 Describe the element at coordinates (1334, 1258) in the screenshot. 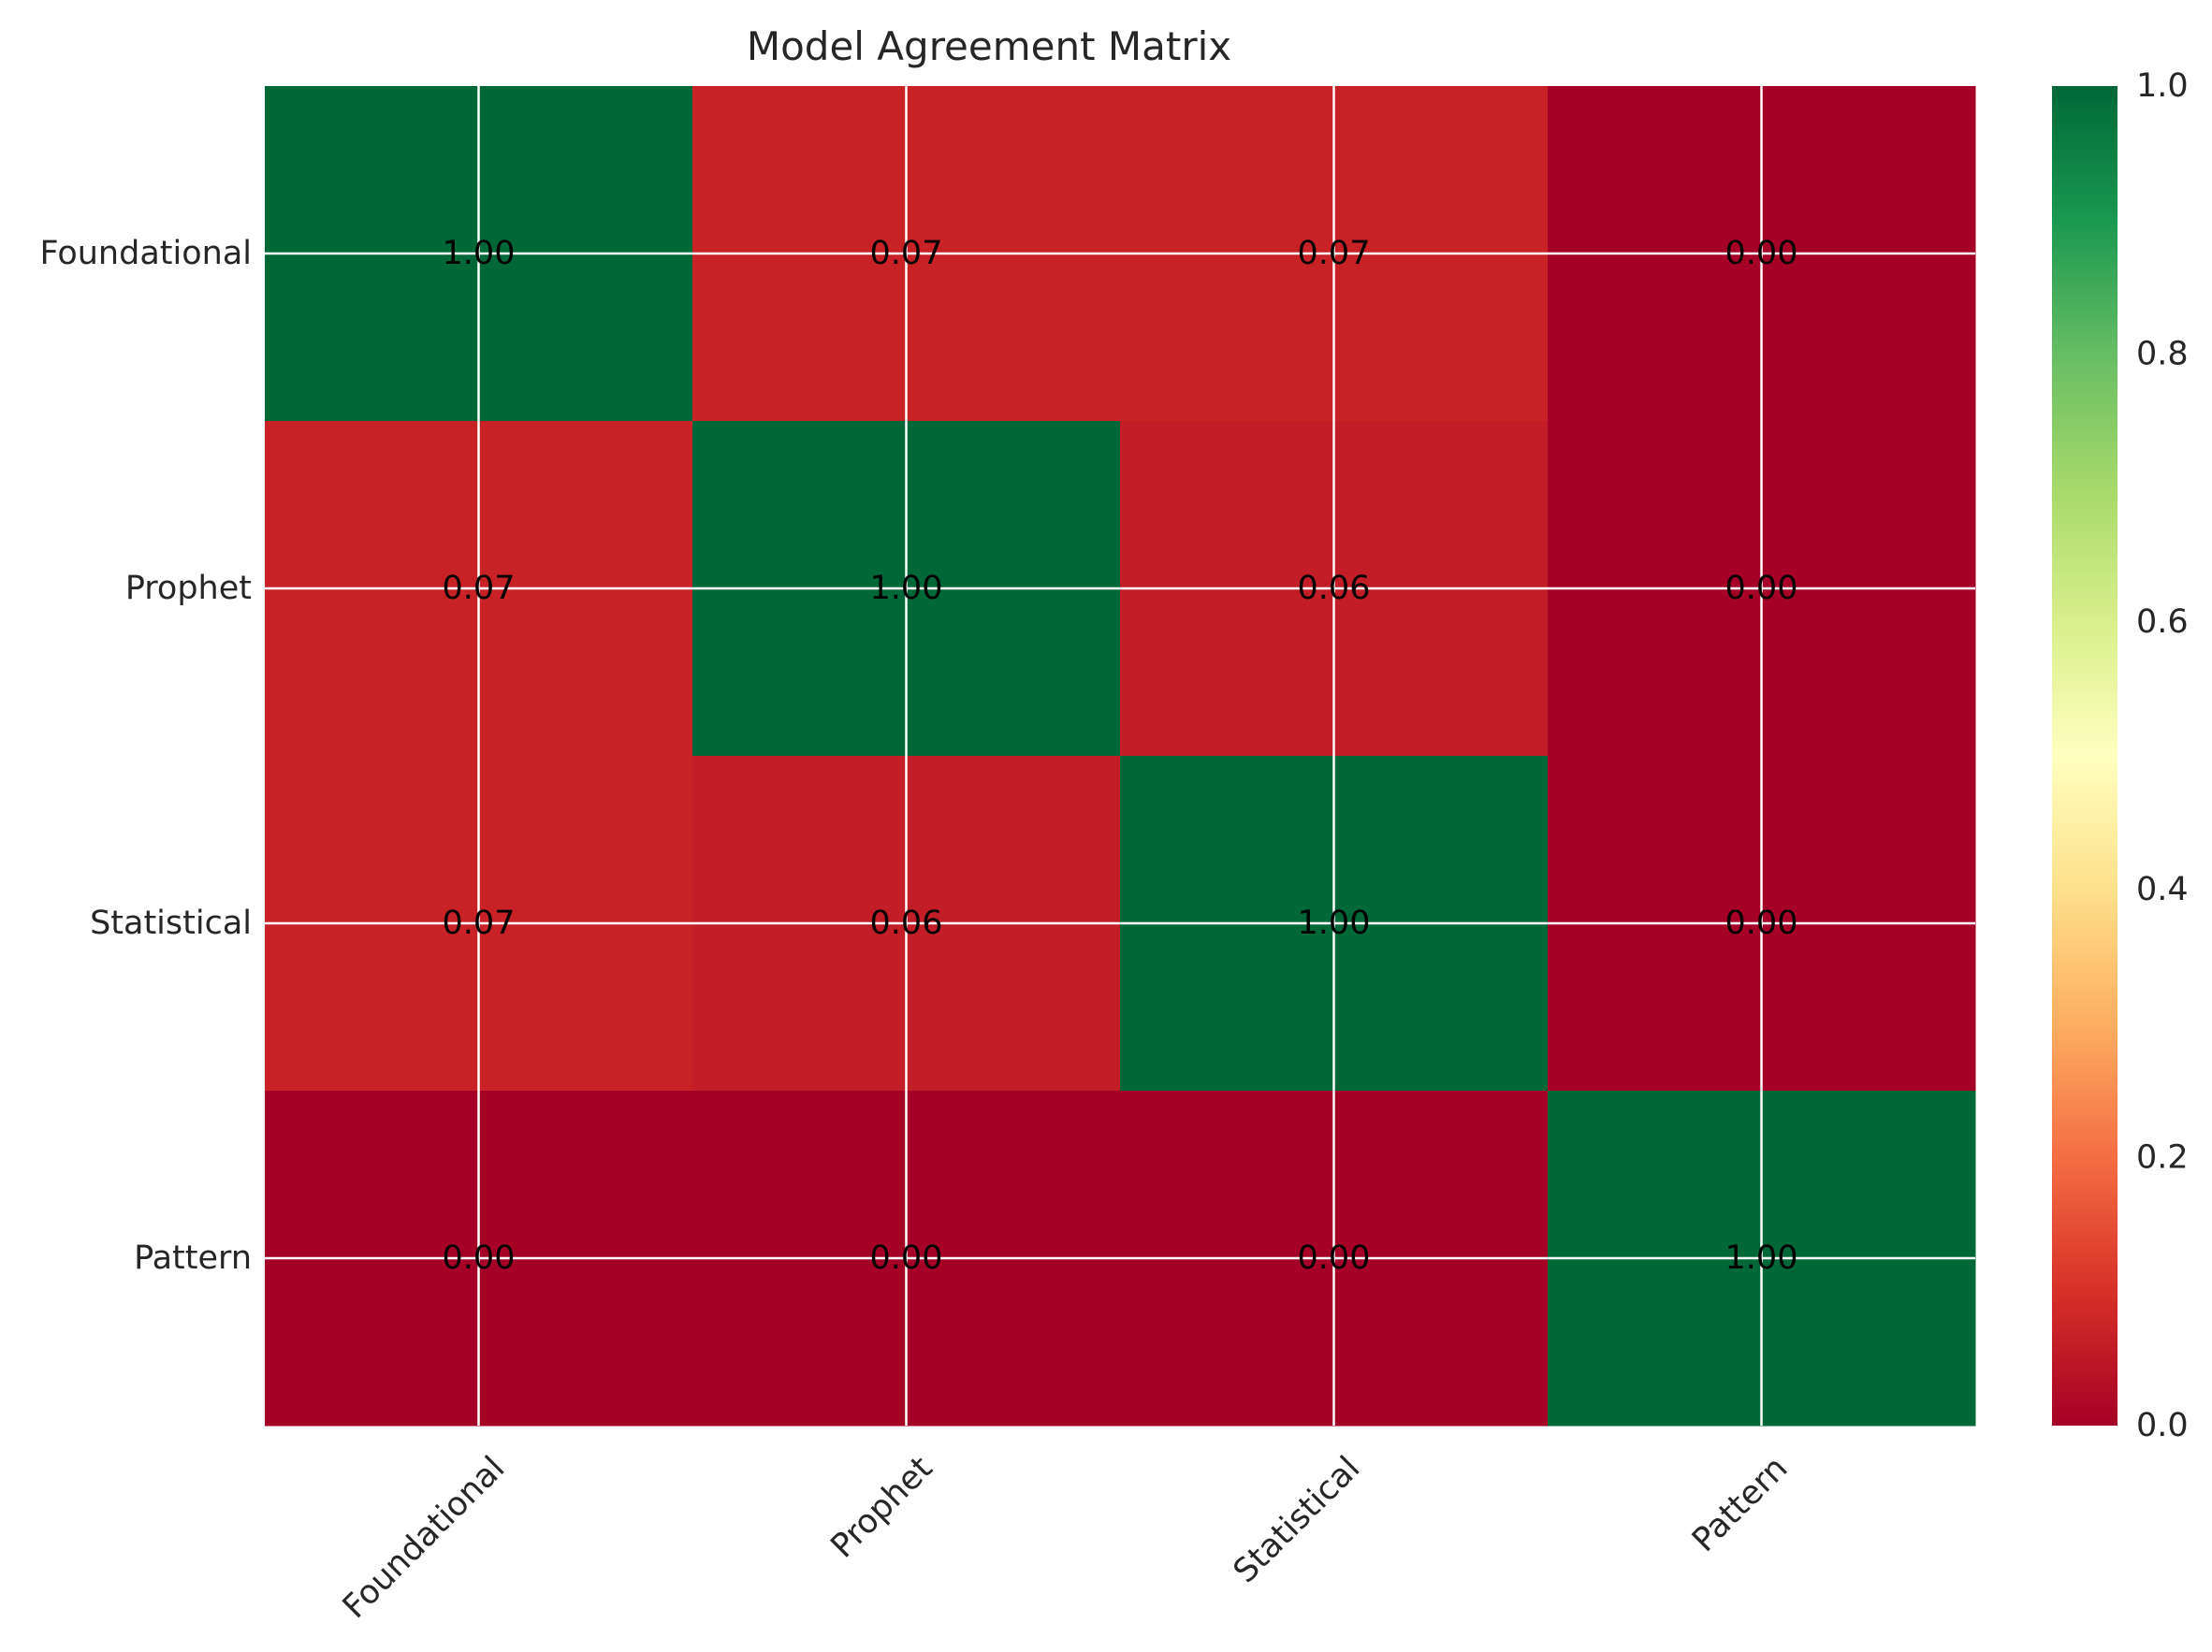

I see `cell-label-pattern-statistical: 0.00` at that location.